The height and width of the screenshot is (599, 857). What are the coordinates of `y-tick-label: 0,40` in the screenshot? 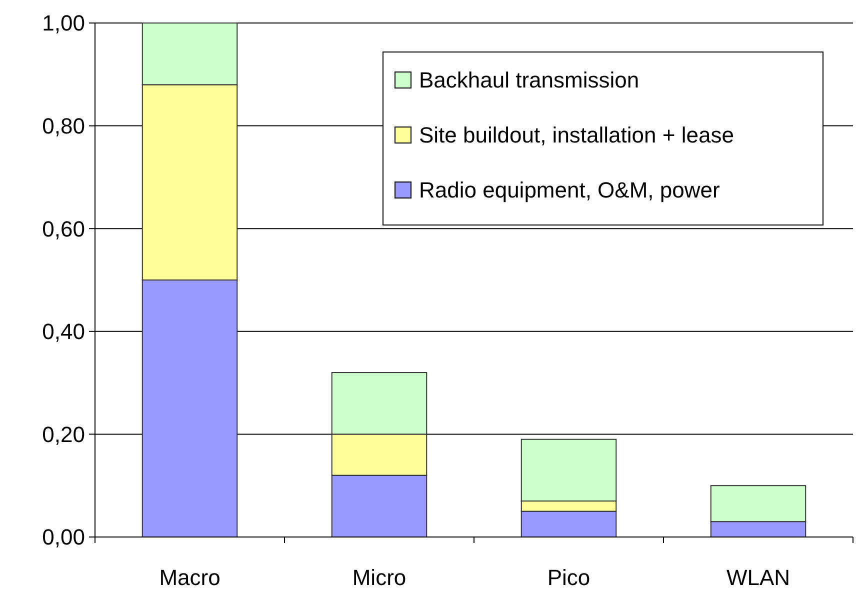 It's located at (63, 331).